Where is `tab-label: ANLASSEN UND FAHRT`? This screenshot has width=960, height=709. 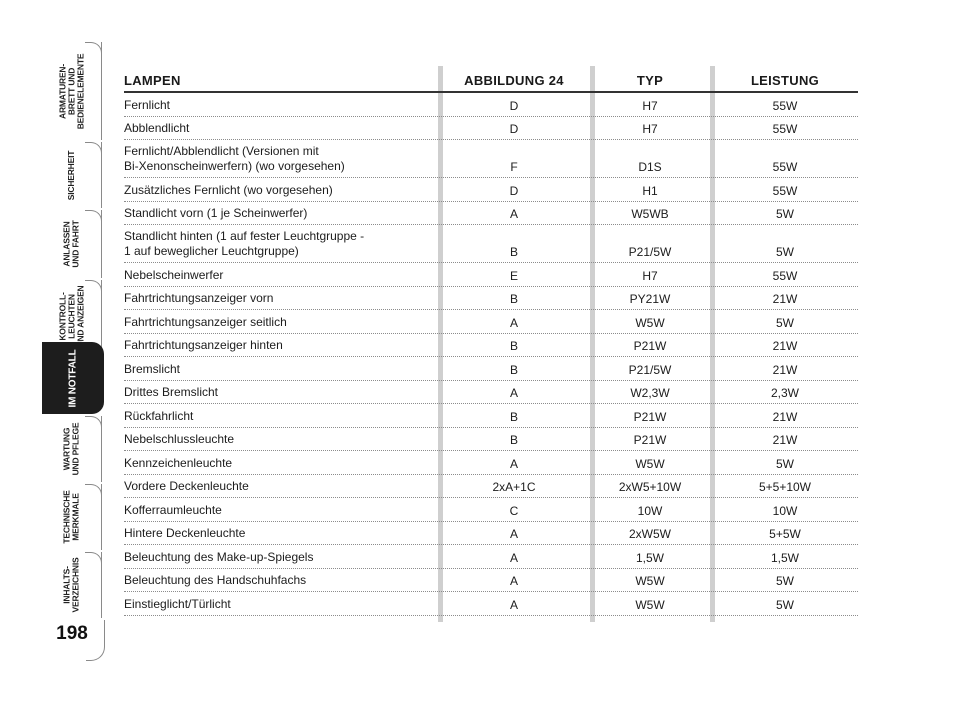 tab-label: ANLASSEN UND FAHRT is located at coordinates (71, 244).